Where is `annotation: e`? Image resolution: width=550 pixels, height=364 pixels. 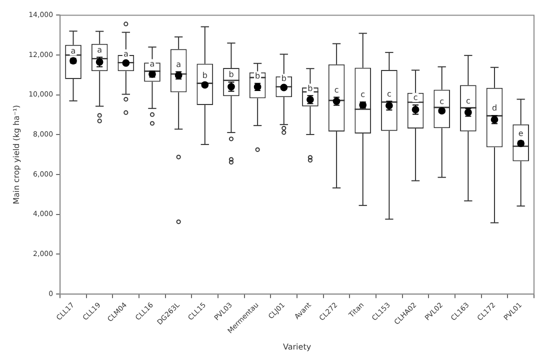 annotation: e is located at coordinates (521, 133).